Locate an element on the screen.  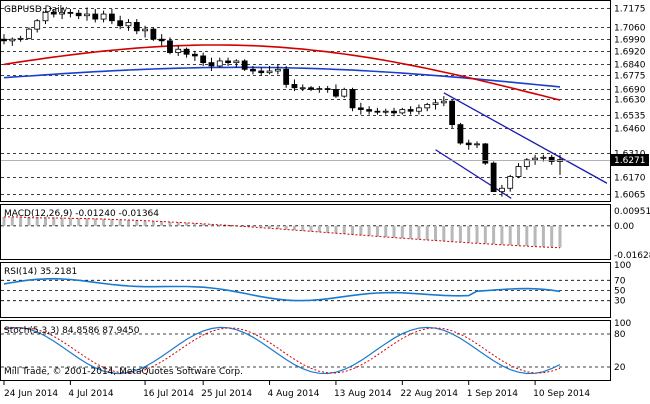
price-level-label: 1.6990 is located at coordinates (630, 41).